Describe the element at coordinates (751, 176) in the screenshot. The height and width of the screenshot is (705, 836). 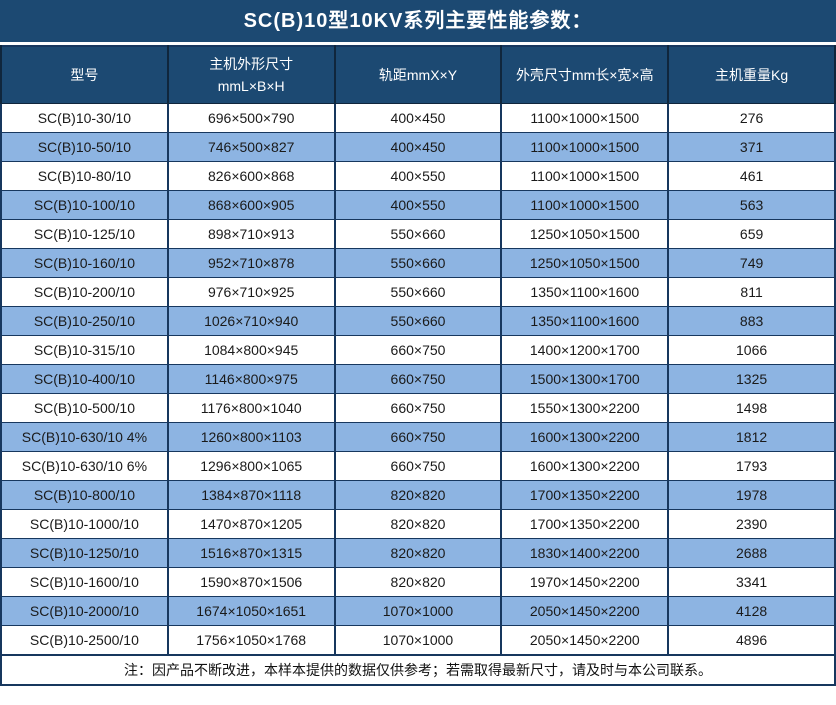
I see `cell-weight: 461` at that location.